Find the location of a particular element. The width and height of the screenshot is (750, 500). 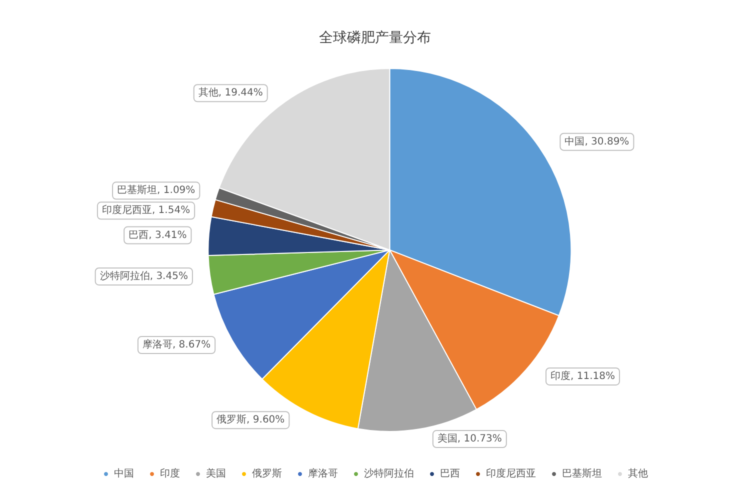

data-label: 沙特阿拉伯, 3.45% is located at coordinates (144, 276).